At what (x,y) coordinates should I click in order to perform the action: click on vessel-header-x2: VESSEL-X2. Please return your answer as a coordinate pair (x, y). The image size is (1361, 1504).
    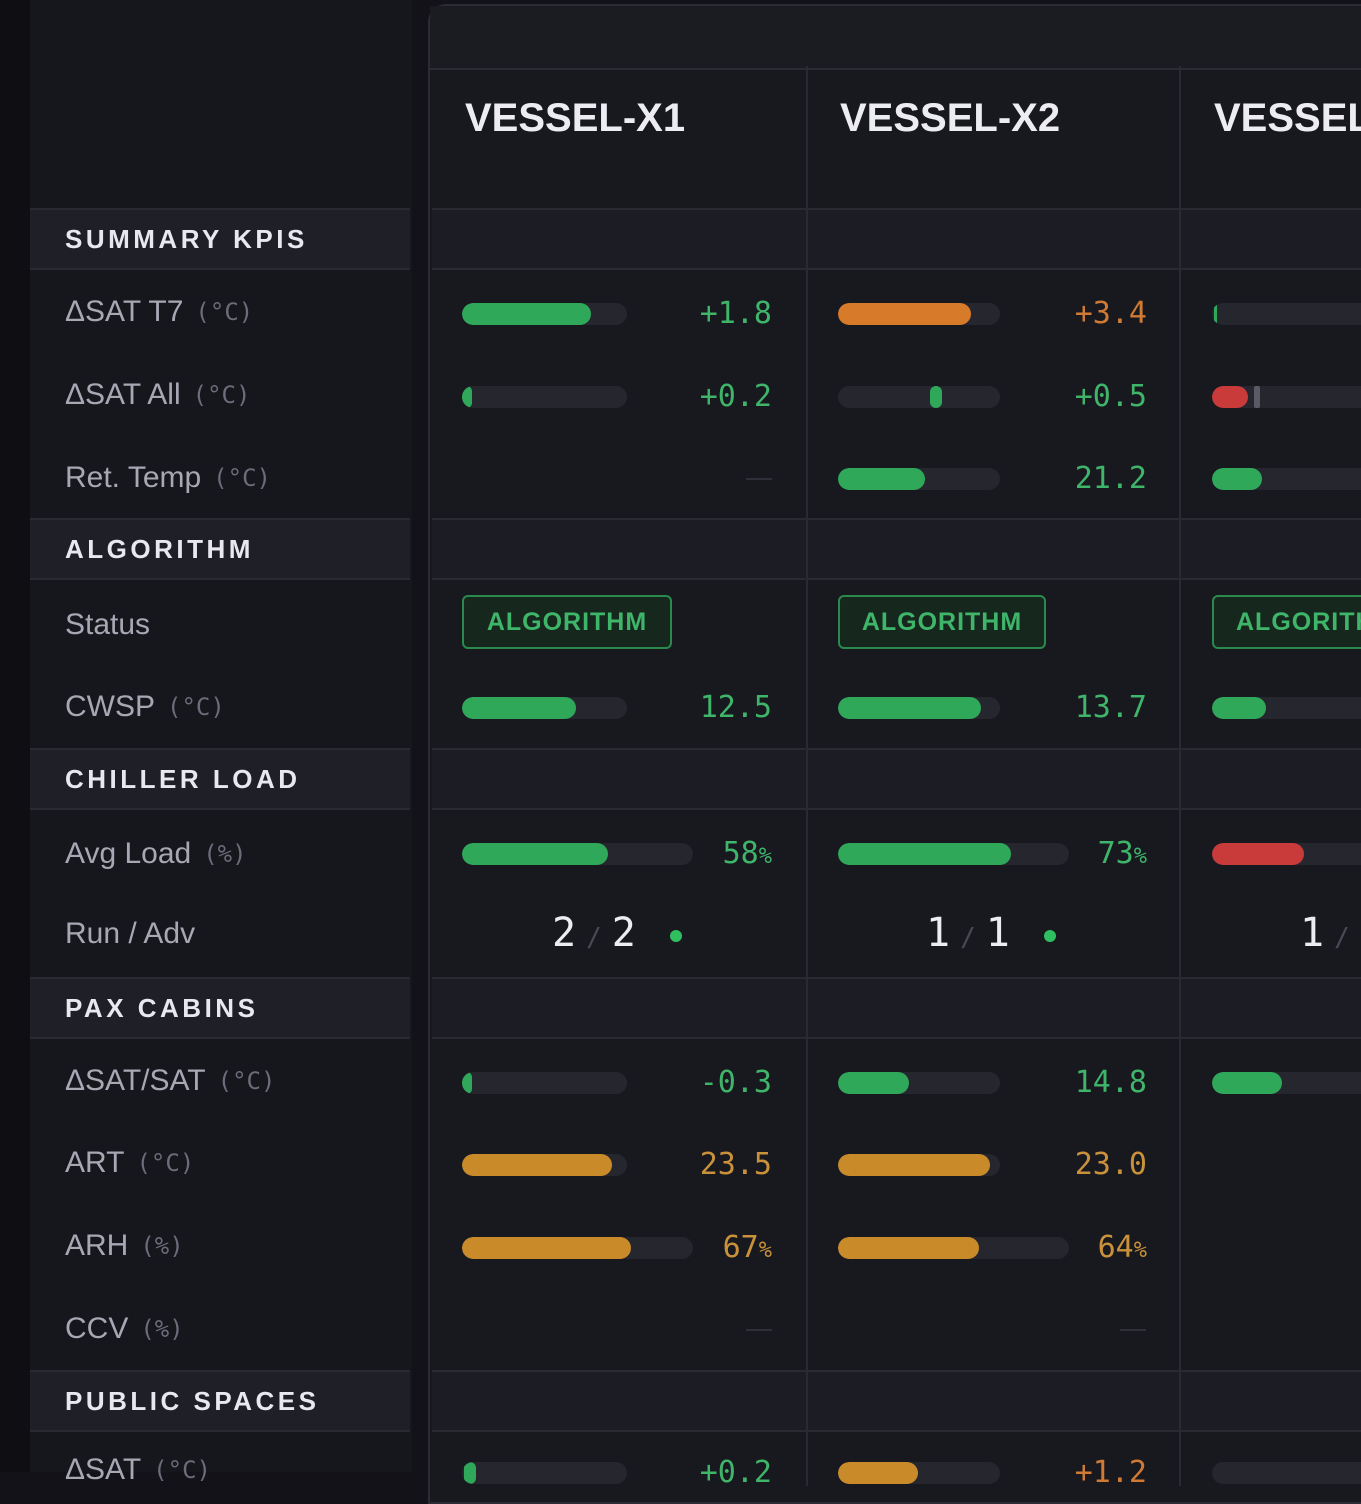
    Looking at the image, I should click on (950, 118).